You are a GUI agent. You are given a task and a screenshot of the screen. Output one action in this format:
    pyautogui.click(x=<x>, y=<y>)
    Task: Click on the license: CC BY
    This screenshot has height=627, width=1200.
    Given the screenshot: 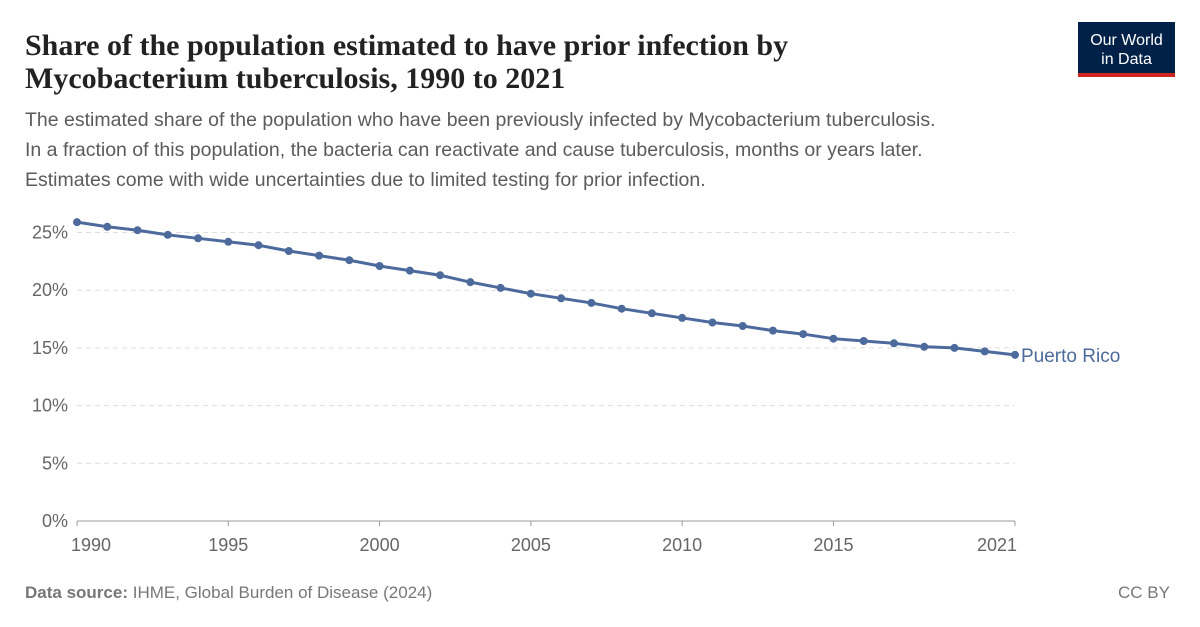 What is the action you would take?
    pyautogui.click(x=1144, y=592)
    